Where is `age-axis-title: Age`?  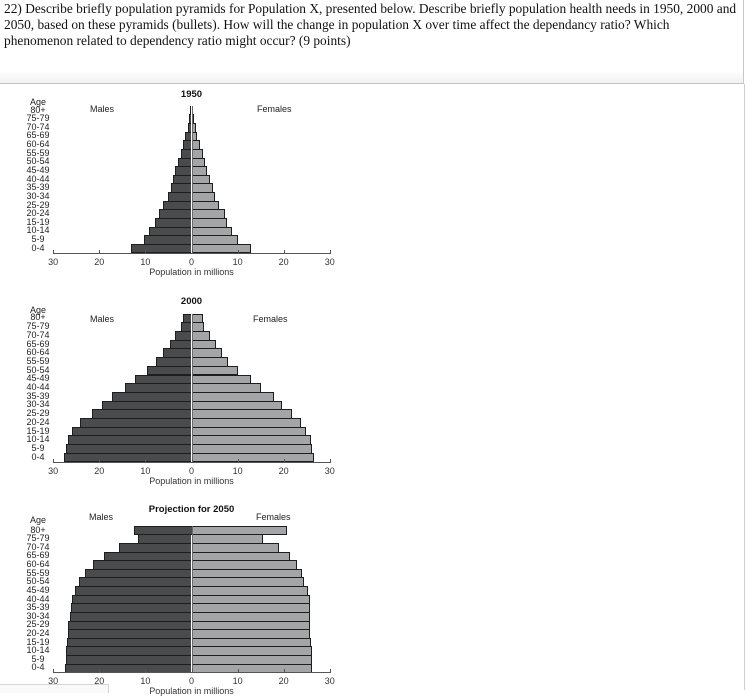
age-axis-title: Age is located at coordinates (37, 102).